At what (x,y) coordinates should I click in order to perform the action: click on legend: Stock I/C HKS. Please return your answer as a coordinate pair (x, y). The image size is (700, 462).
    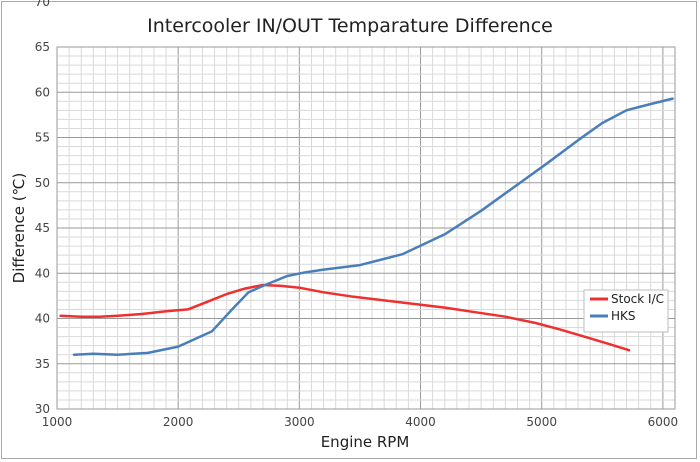
    Looking at the image, I should click on (626, 311).